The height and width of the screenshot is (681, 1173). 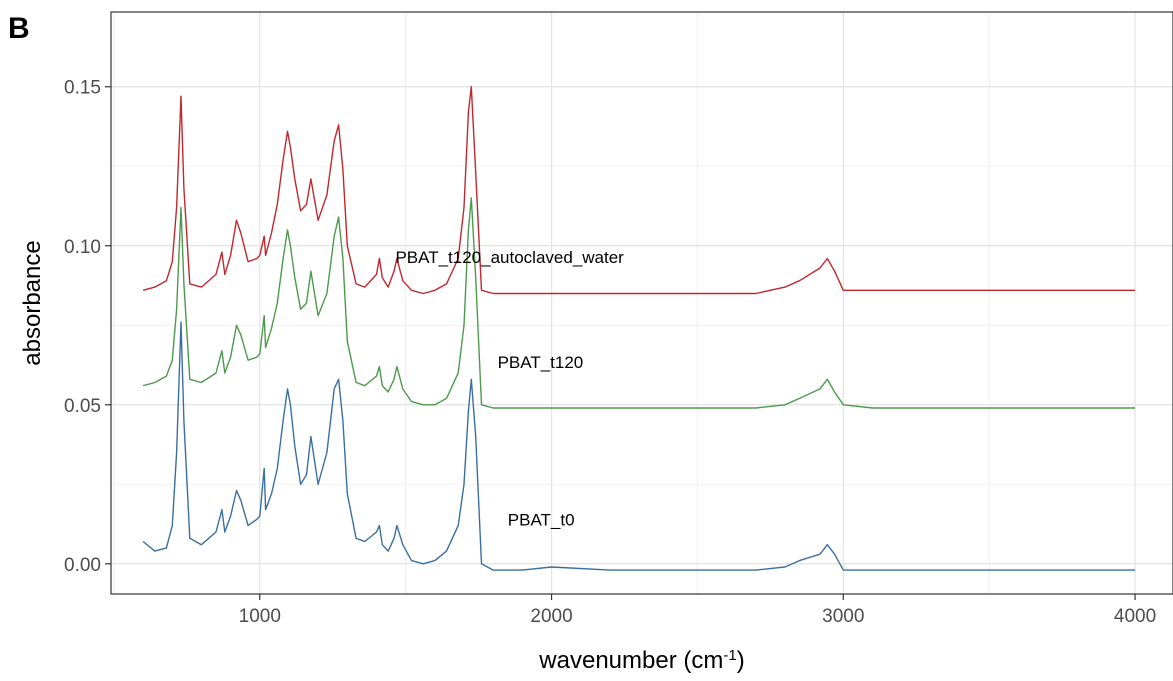 What do you see at coordinates (260, 616) in the screenshot?
I see `x-tick-label: 1000` at bounding box center [260, 616].